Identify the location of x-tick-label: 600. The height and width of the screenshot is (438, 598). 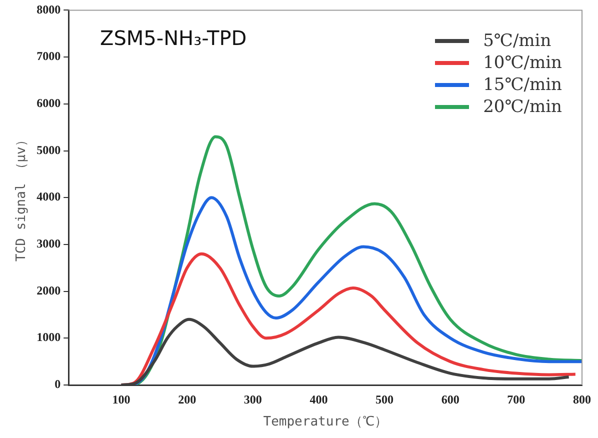
(450, 399).